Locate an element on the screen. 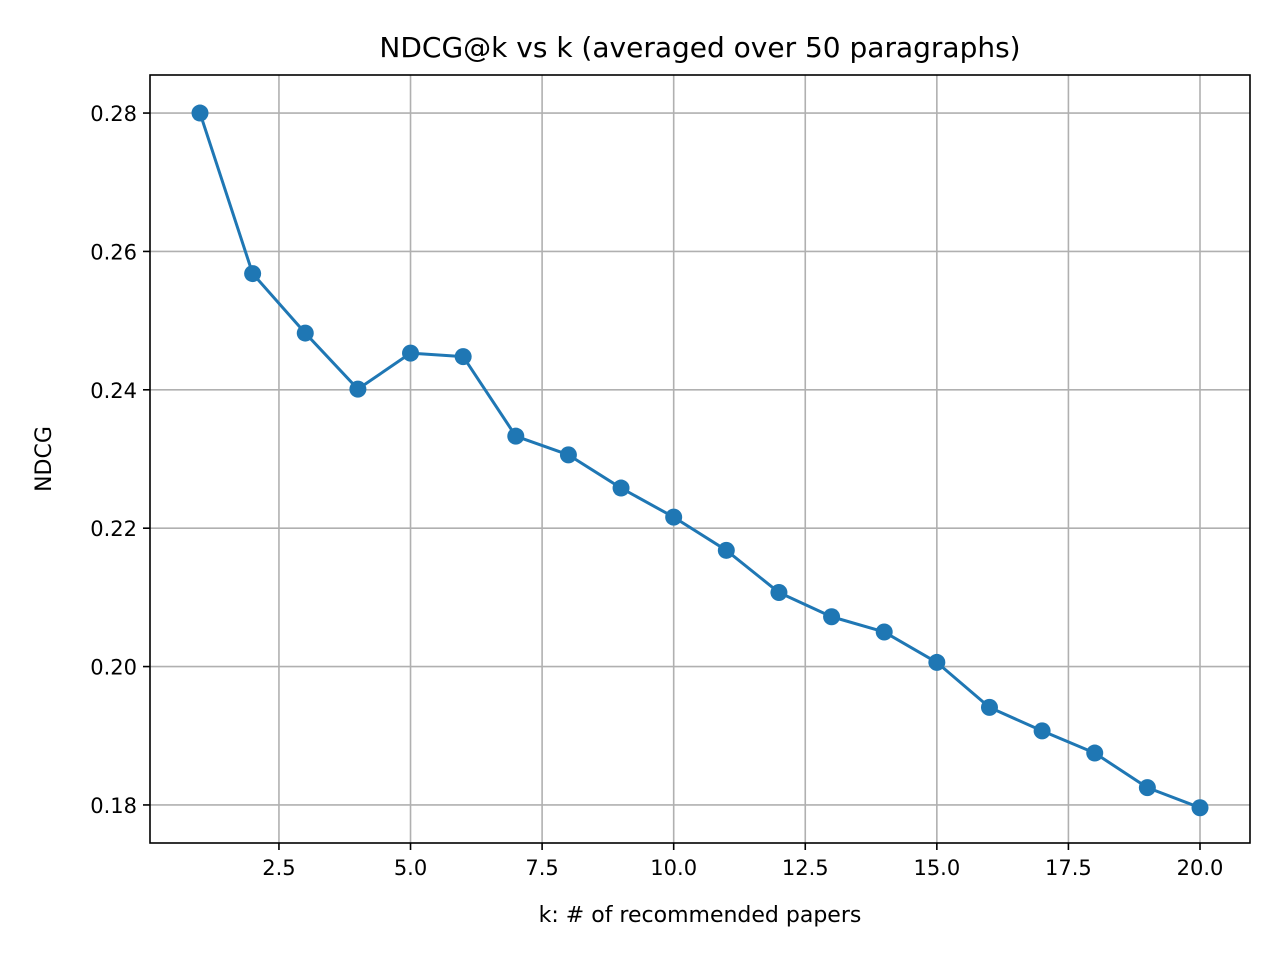 The image size is (1280, 960). y-tick-label: 0.28 is located at coordinates (113, 114).